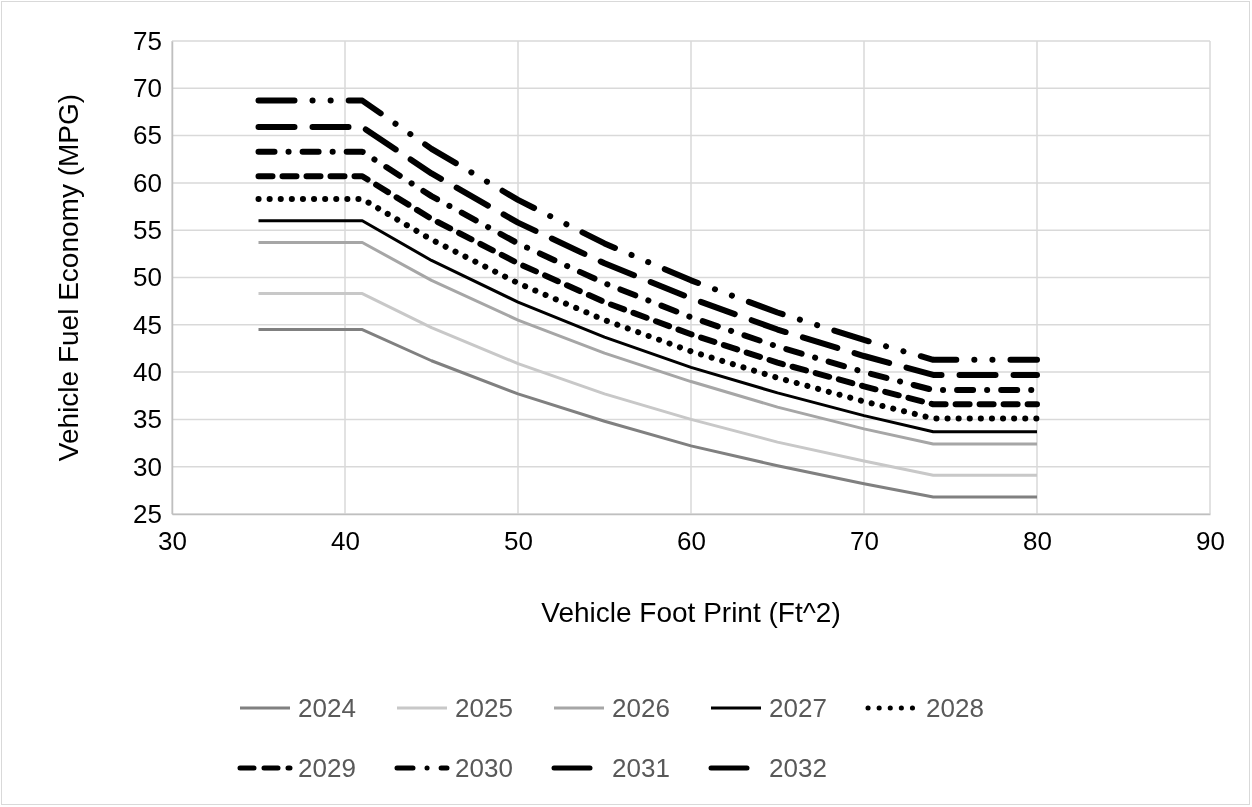 The width and height of the screenshot is (1252, 807). I want to click on legend-label: 2027, so click(798, 708).